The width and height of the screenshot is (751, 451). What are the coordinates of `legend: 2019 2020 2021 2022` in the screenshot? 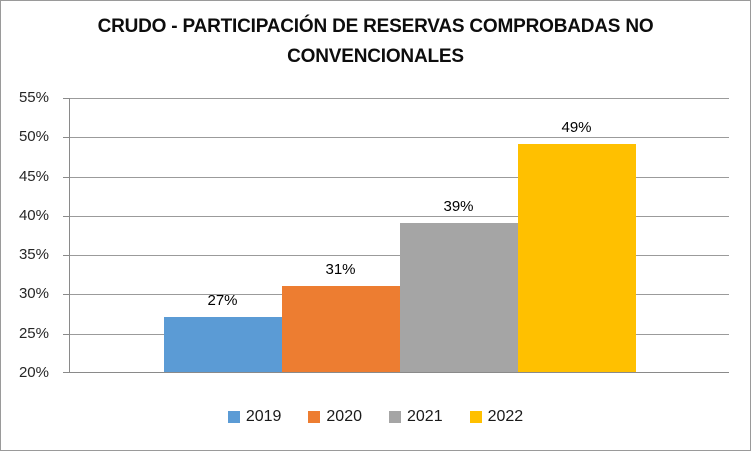 It's located at (375, 417).